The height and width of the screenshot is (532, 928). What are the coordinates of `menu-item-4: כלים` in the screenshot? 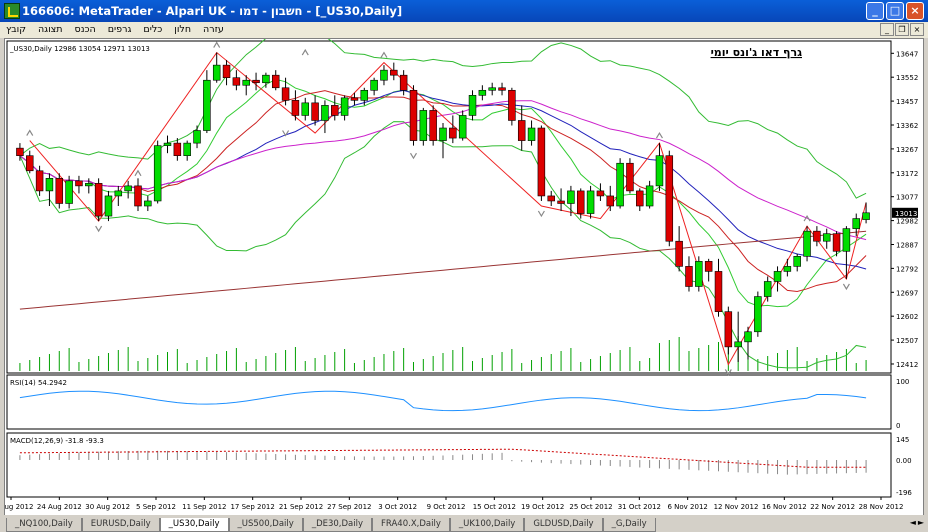 It's located at (153, 29).